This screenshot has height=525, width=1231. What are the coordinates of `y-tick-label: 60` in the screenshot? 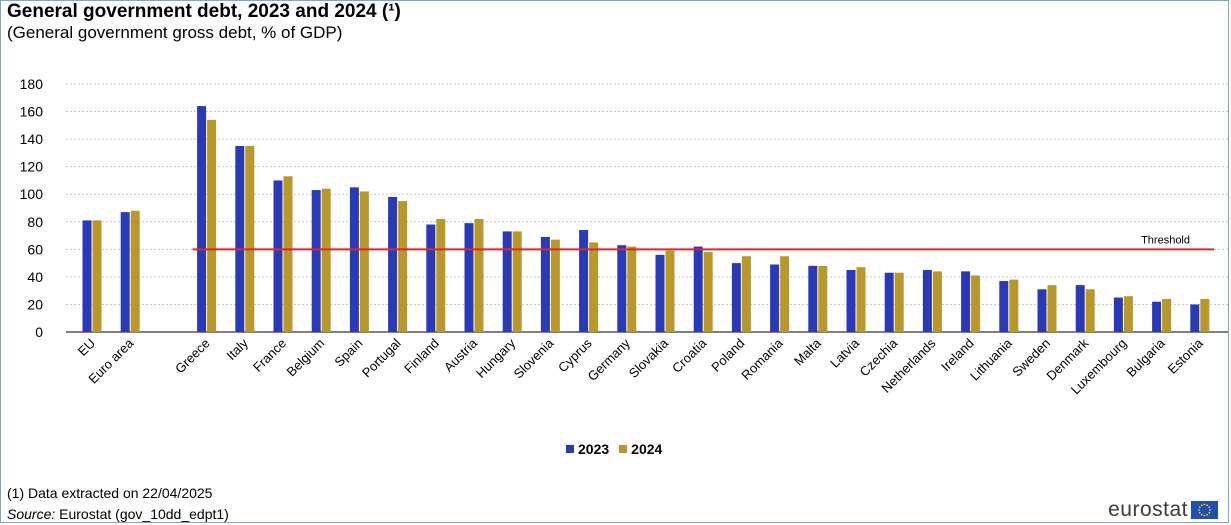 It's located at (35, 249).